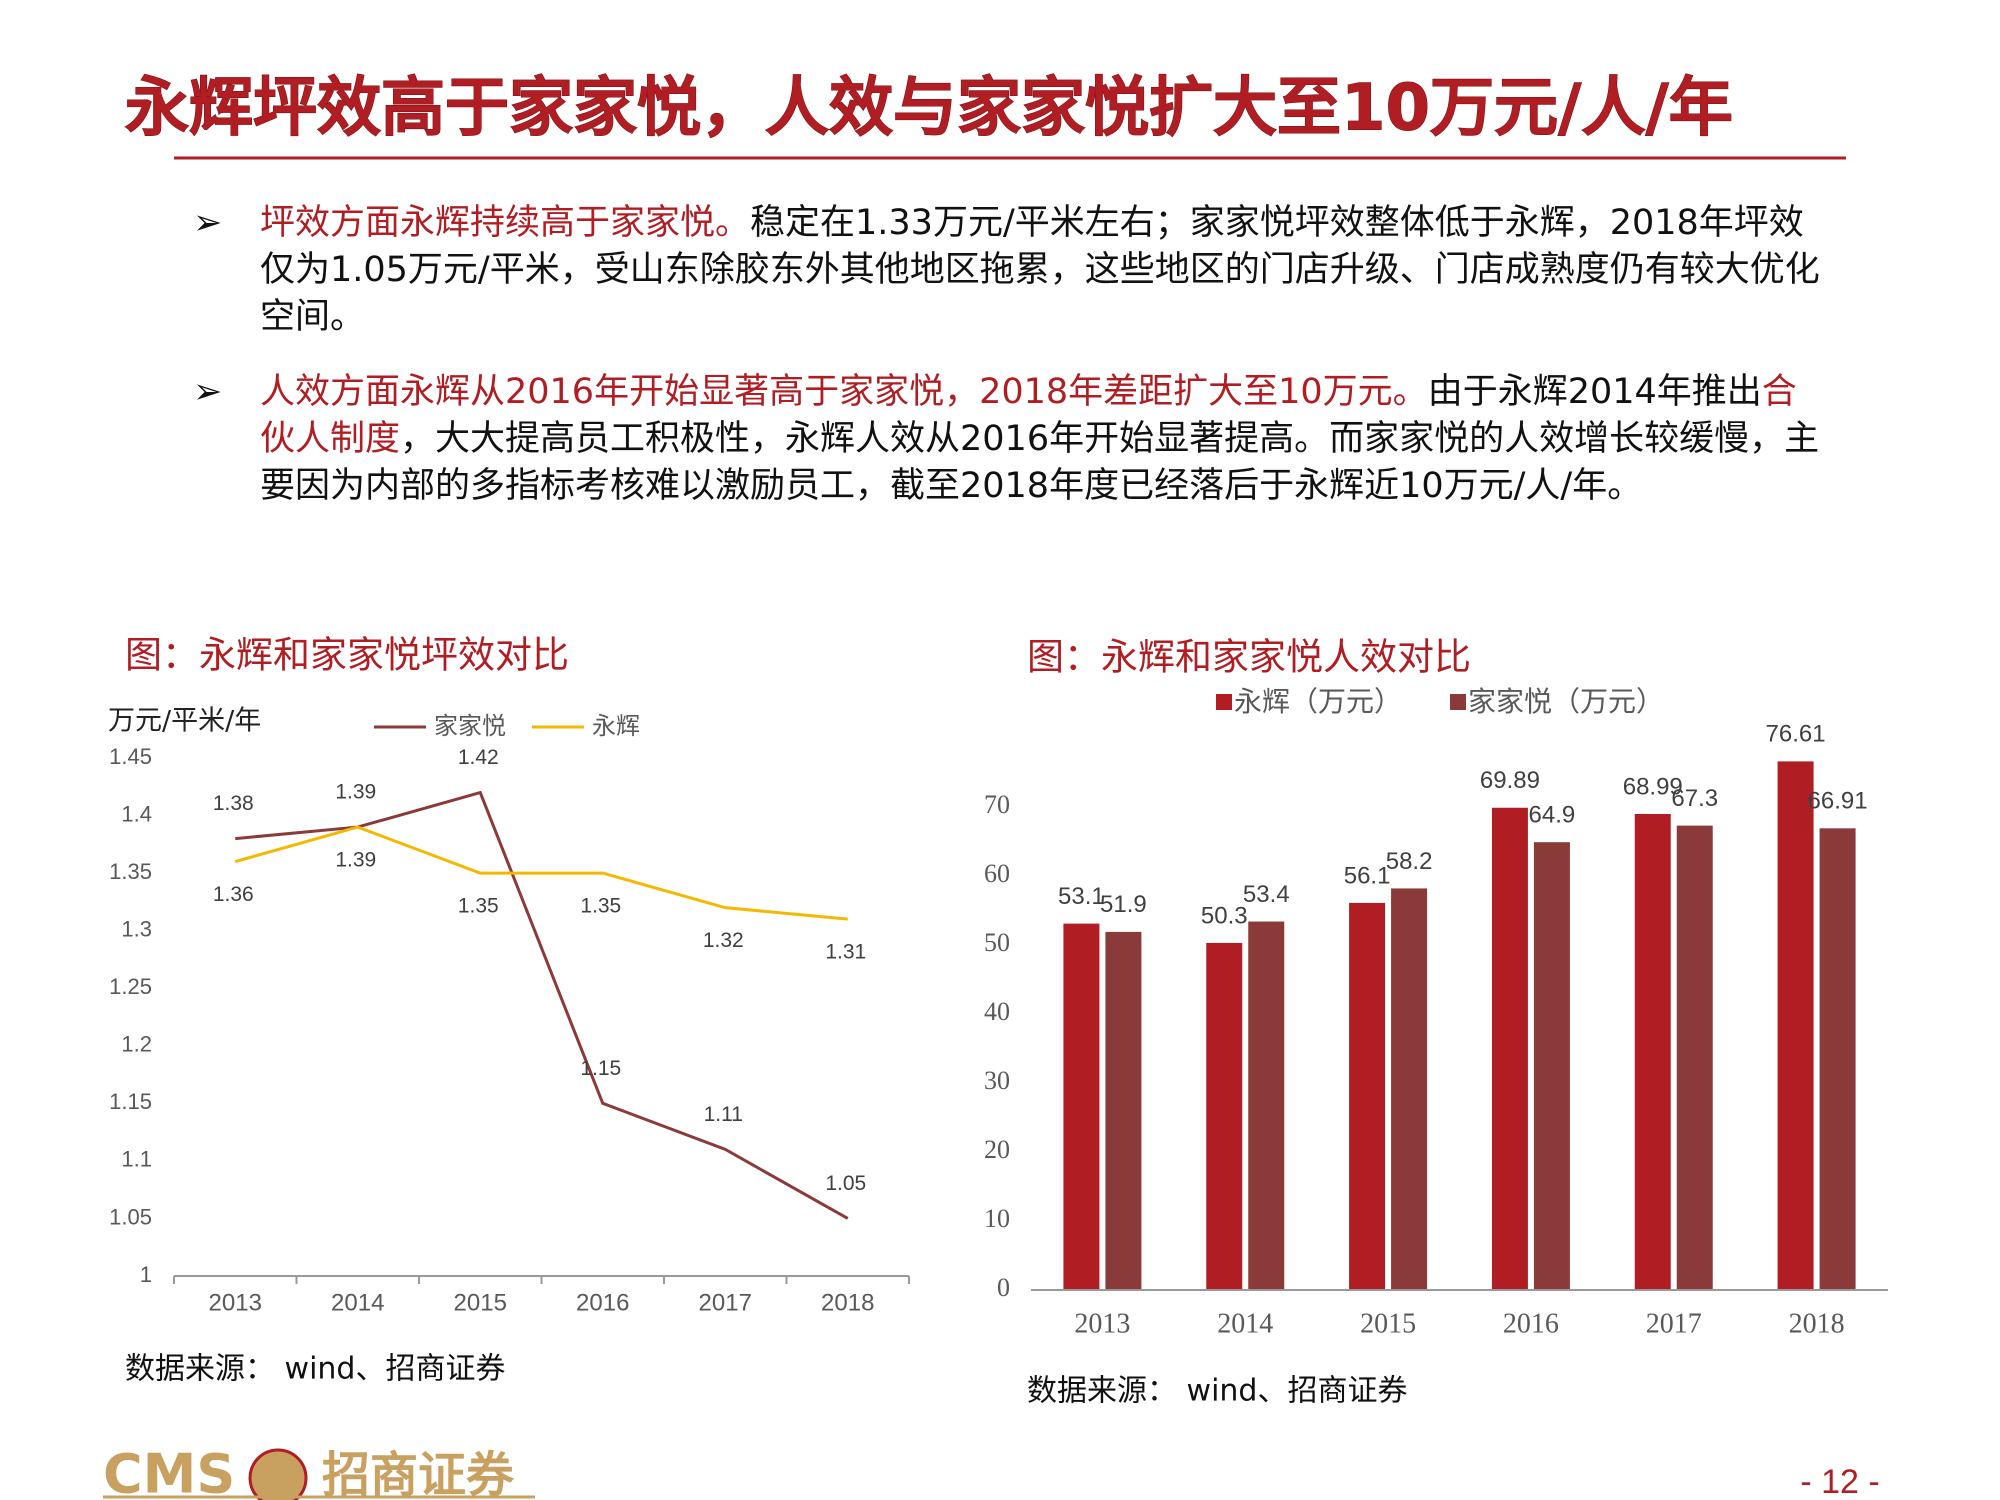 The height and width of the screenshot is (1500, 2000). Describe the element at coordinates (997, 1218) in the screenshot. I see `y-tick-label: 10` at that location.